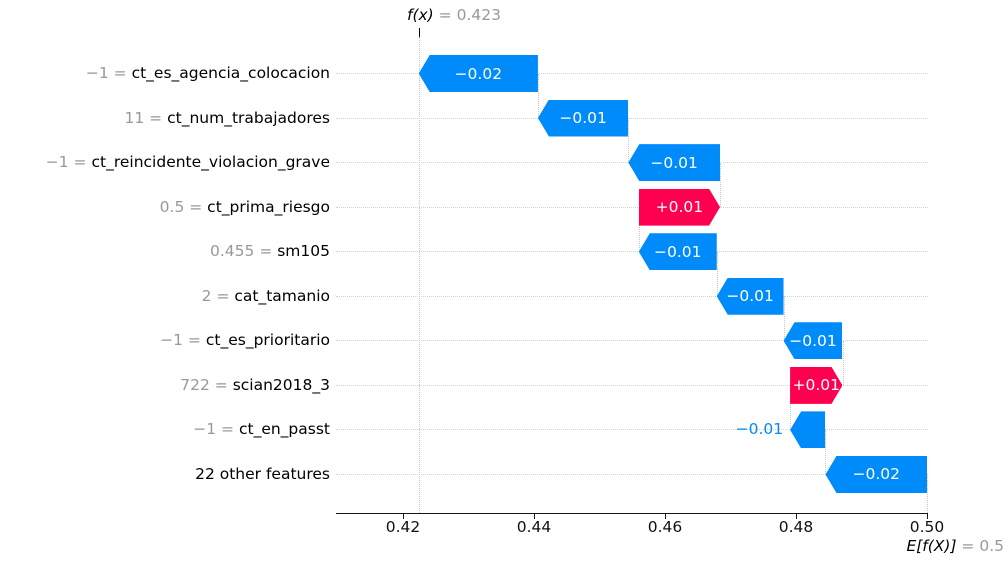 This screenshot has width=1008, height=567. I want to click on expected-value-number: = 0.5, so click(980, 546).